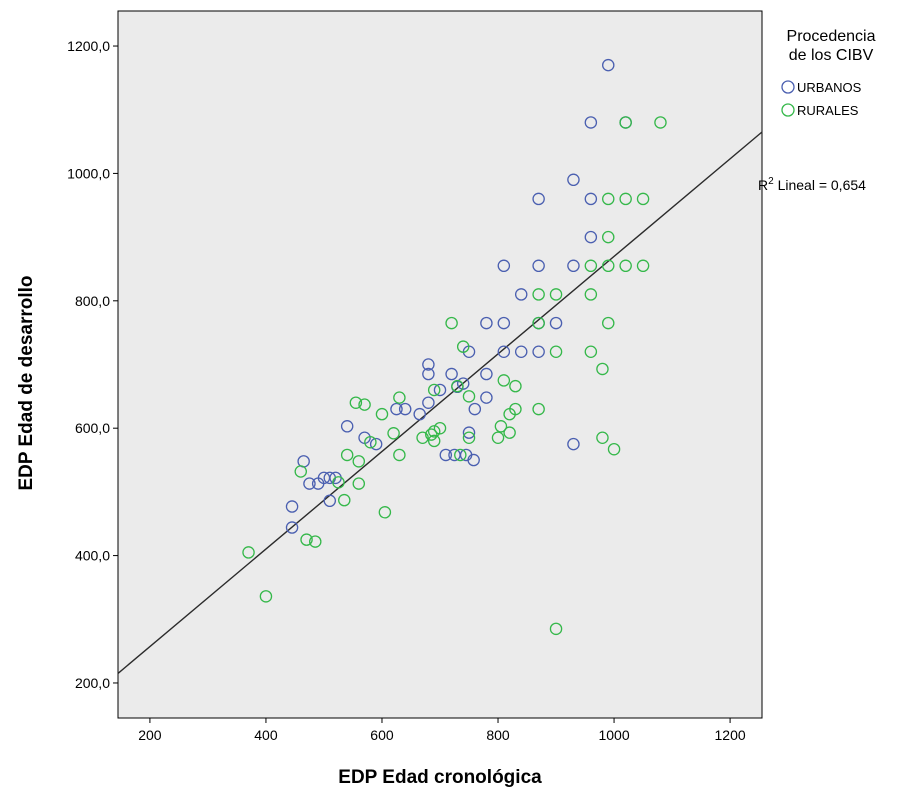  What do you see at coordinates (763, 185) in the screenshot?
I see `r2-label-r: R` at bounding box center [763, 185].